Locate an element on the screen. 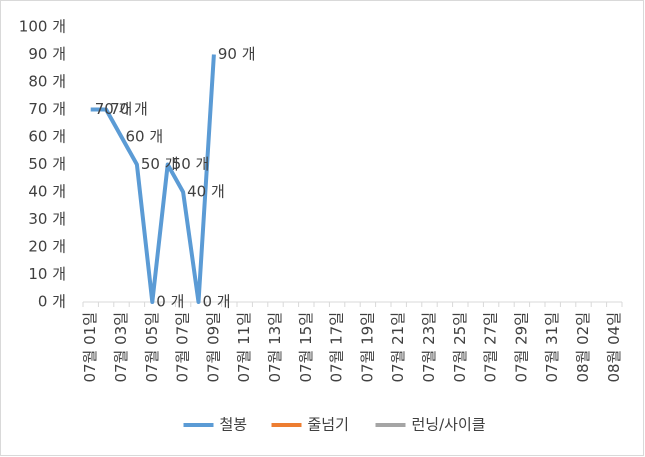 The image size is (645, 457). y-tick-label: 20 개 is located at coordinates (47, 247).